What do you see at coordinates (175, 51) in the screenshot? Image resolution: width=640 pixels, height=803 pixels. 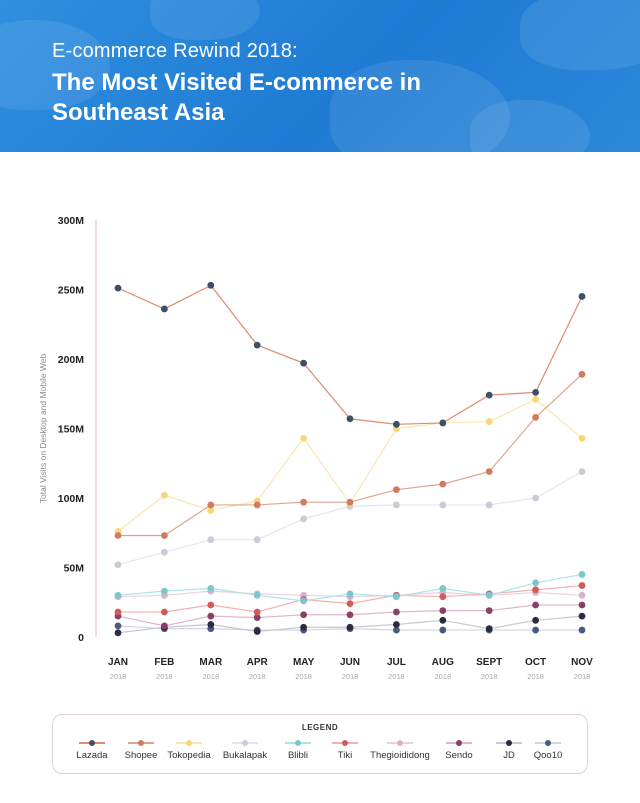 I see `header-subtitle: E-commerce Rewind 2018:` at bounding box center [175, 51].